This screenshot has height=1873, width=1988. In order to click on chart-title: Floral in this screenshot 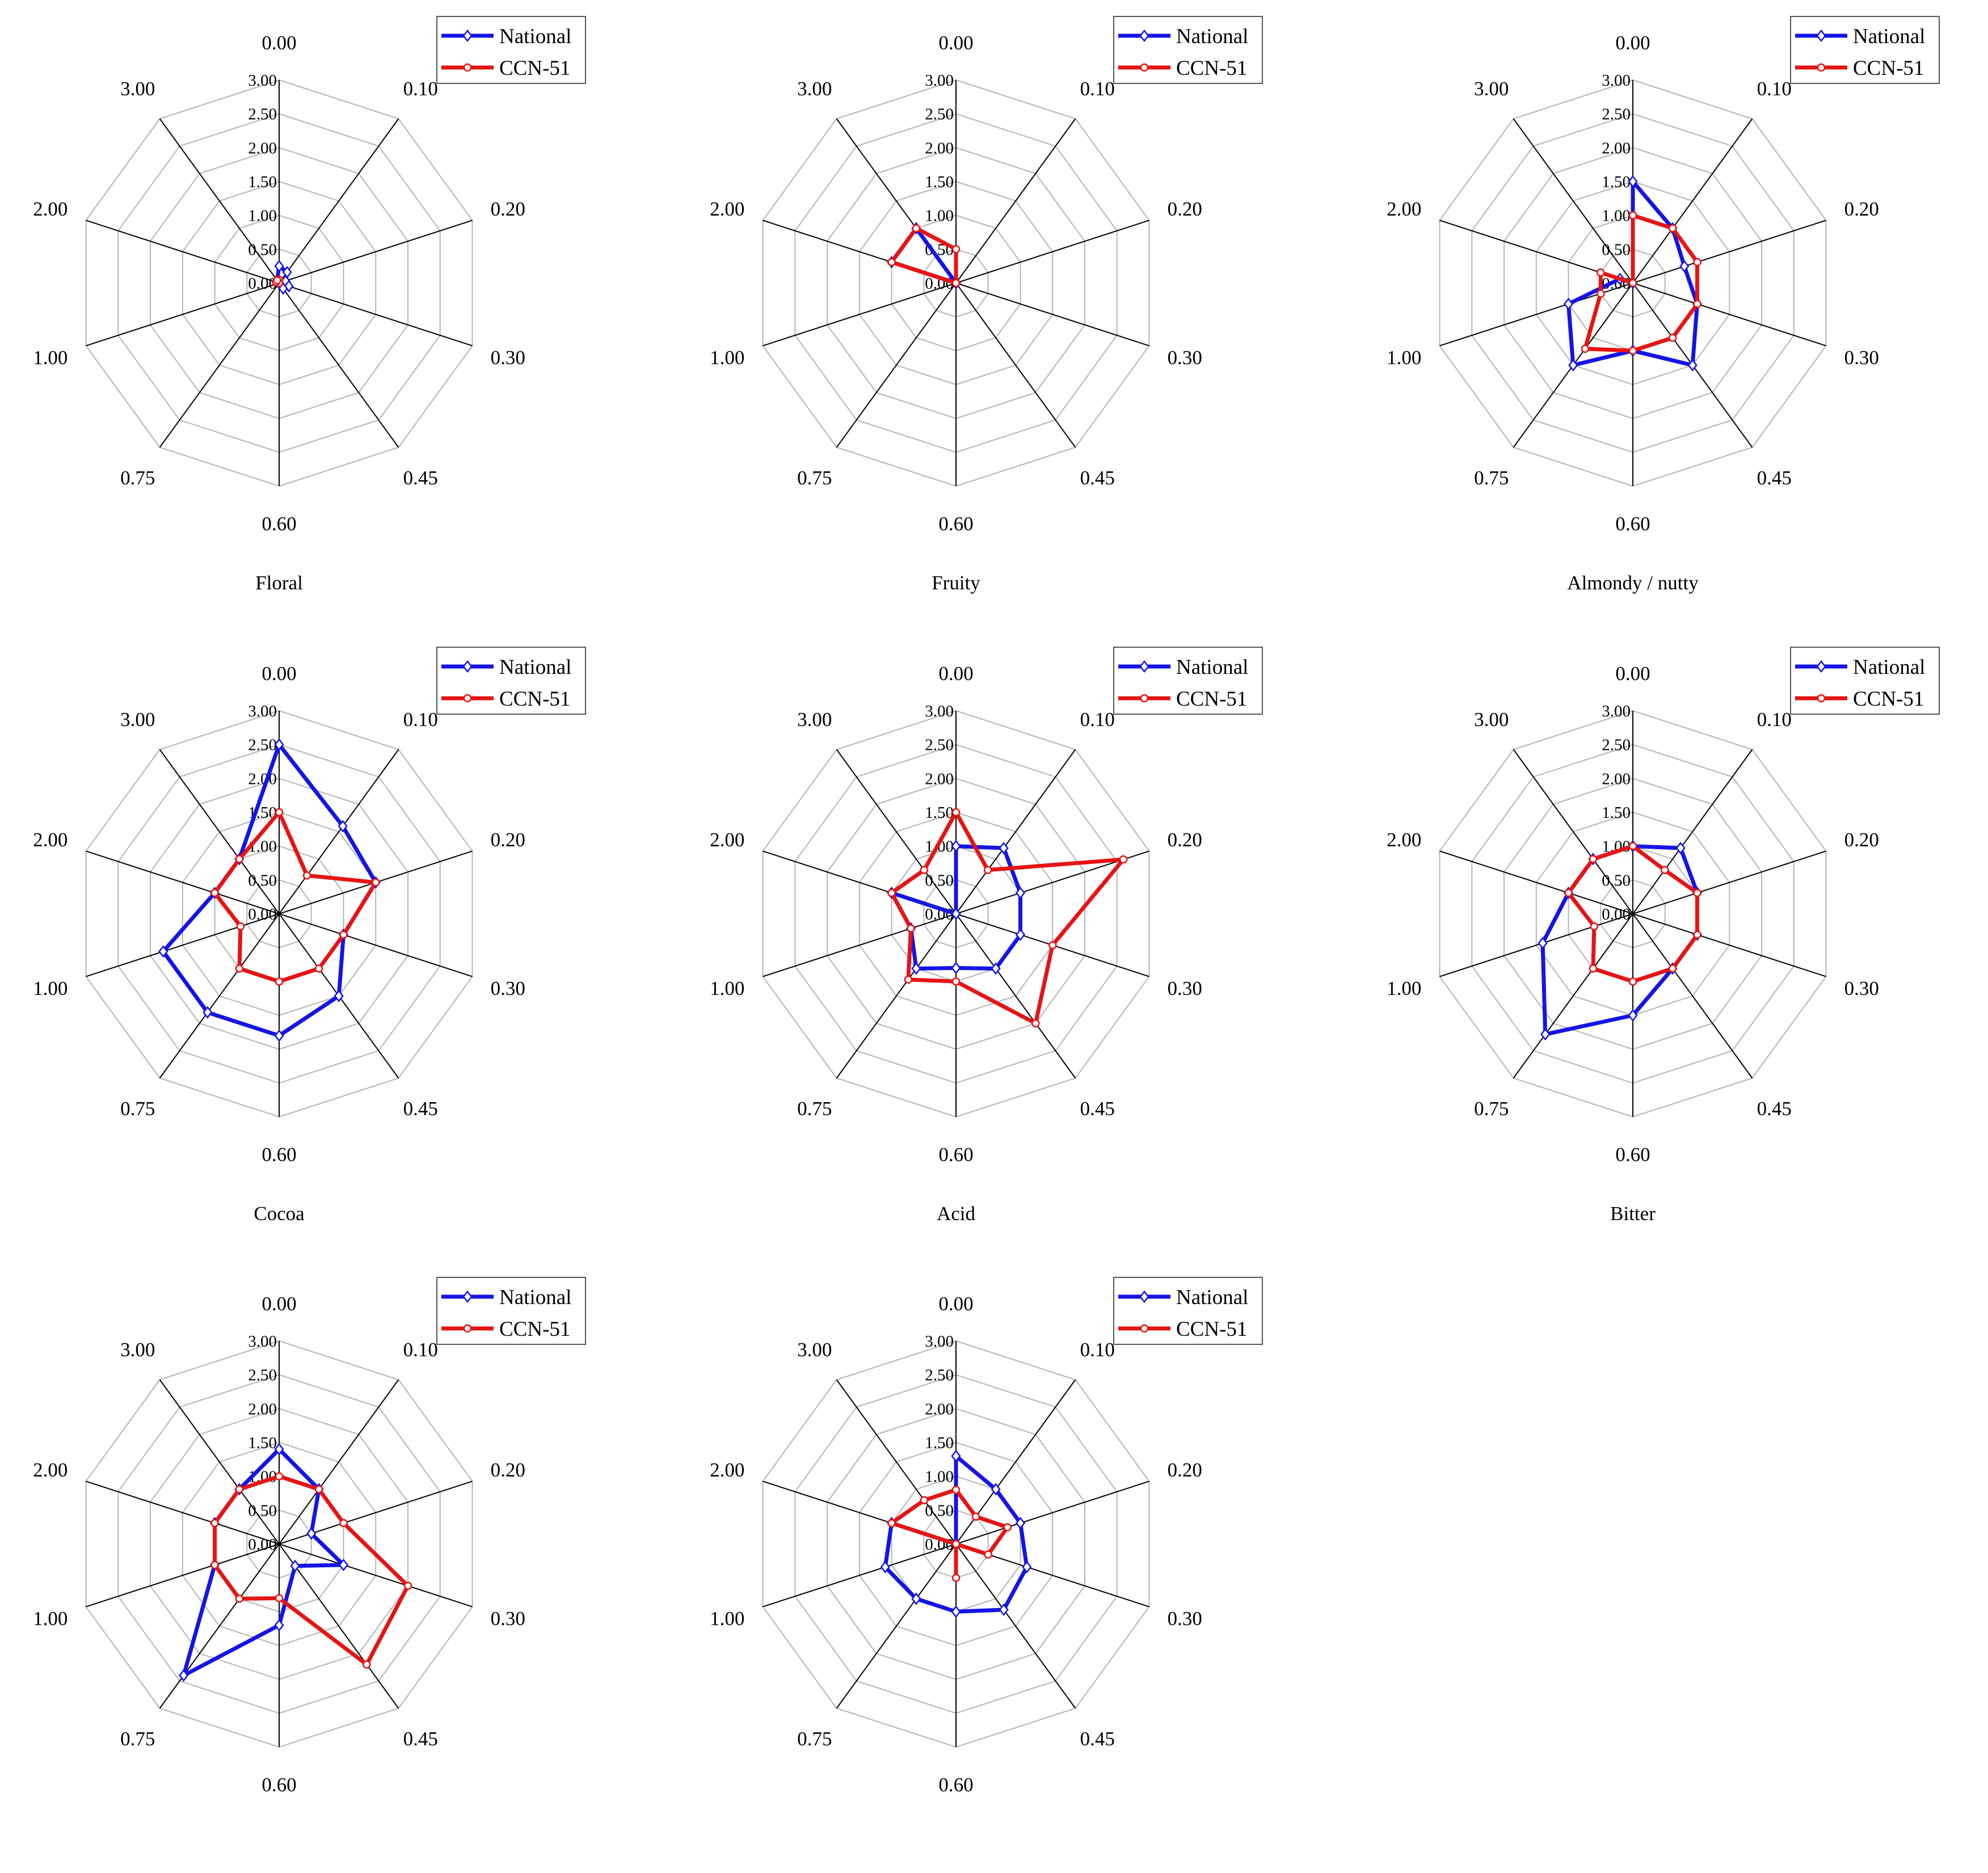, I will do `click(279, 583)`.